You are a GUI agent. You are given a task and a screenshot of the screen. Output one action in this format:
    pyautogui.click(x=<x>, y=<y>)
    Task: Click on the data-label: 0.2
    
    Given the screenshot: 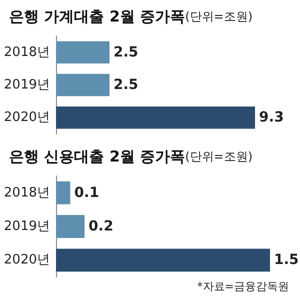 What is the action you would take?
    pyautogui.click(x=101, y=226)
    